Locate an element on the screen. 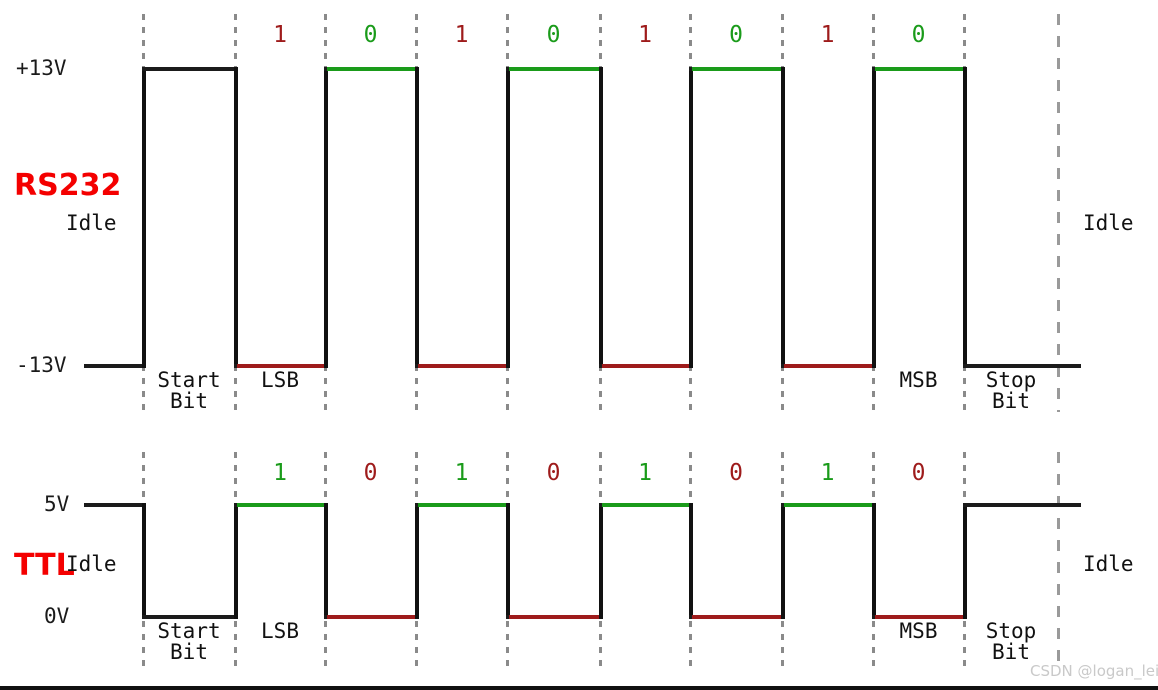 Image resolution: width=1158 pixels, height=690 pixels. ttl-high-voltage-label: 5V is located at coordinates (57, 504).